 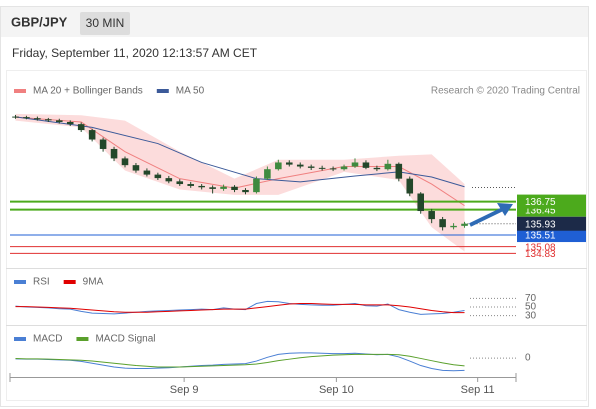 I want to click on symbol: GBP/JPY, so click(x=39, y=21).